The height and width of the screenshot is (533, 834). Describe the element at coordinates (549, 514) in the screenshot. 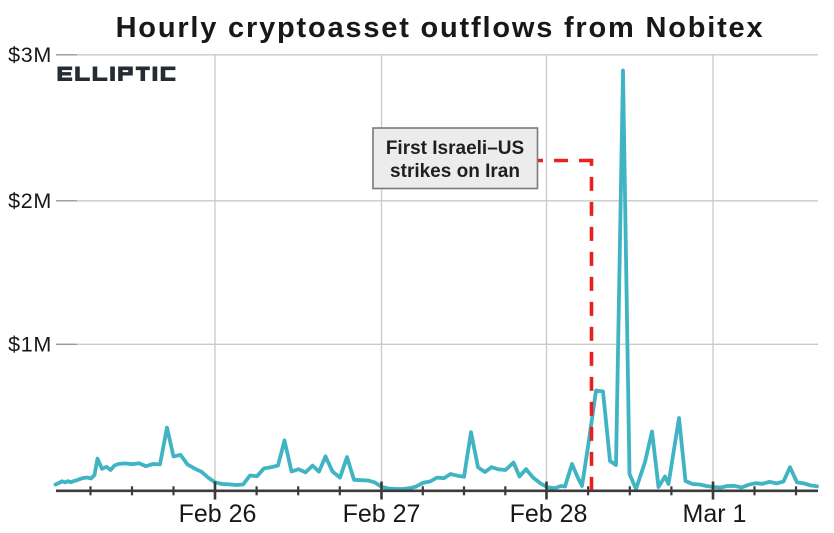

I see `svg-text: Feb 28` at that location.